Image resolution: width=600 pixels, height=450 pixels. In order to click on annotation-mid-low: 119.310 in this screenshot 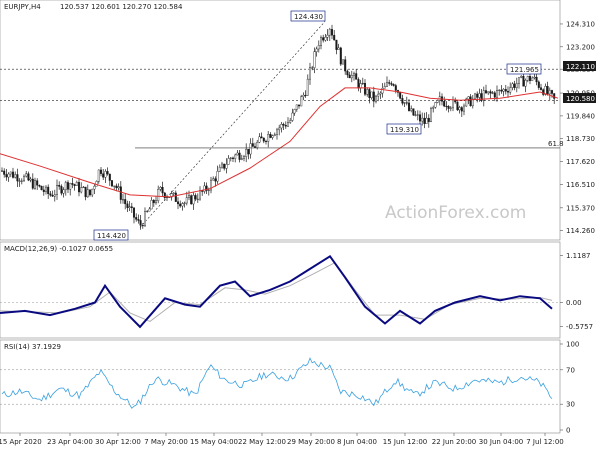, I will do `click(404, 129)`.